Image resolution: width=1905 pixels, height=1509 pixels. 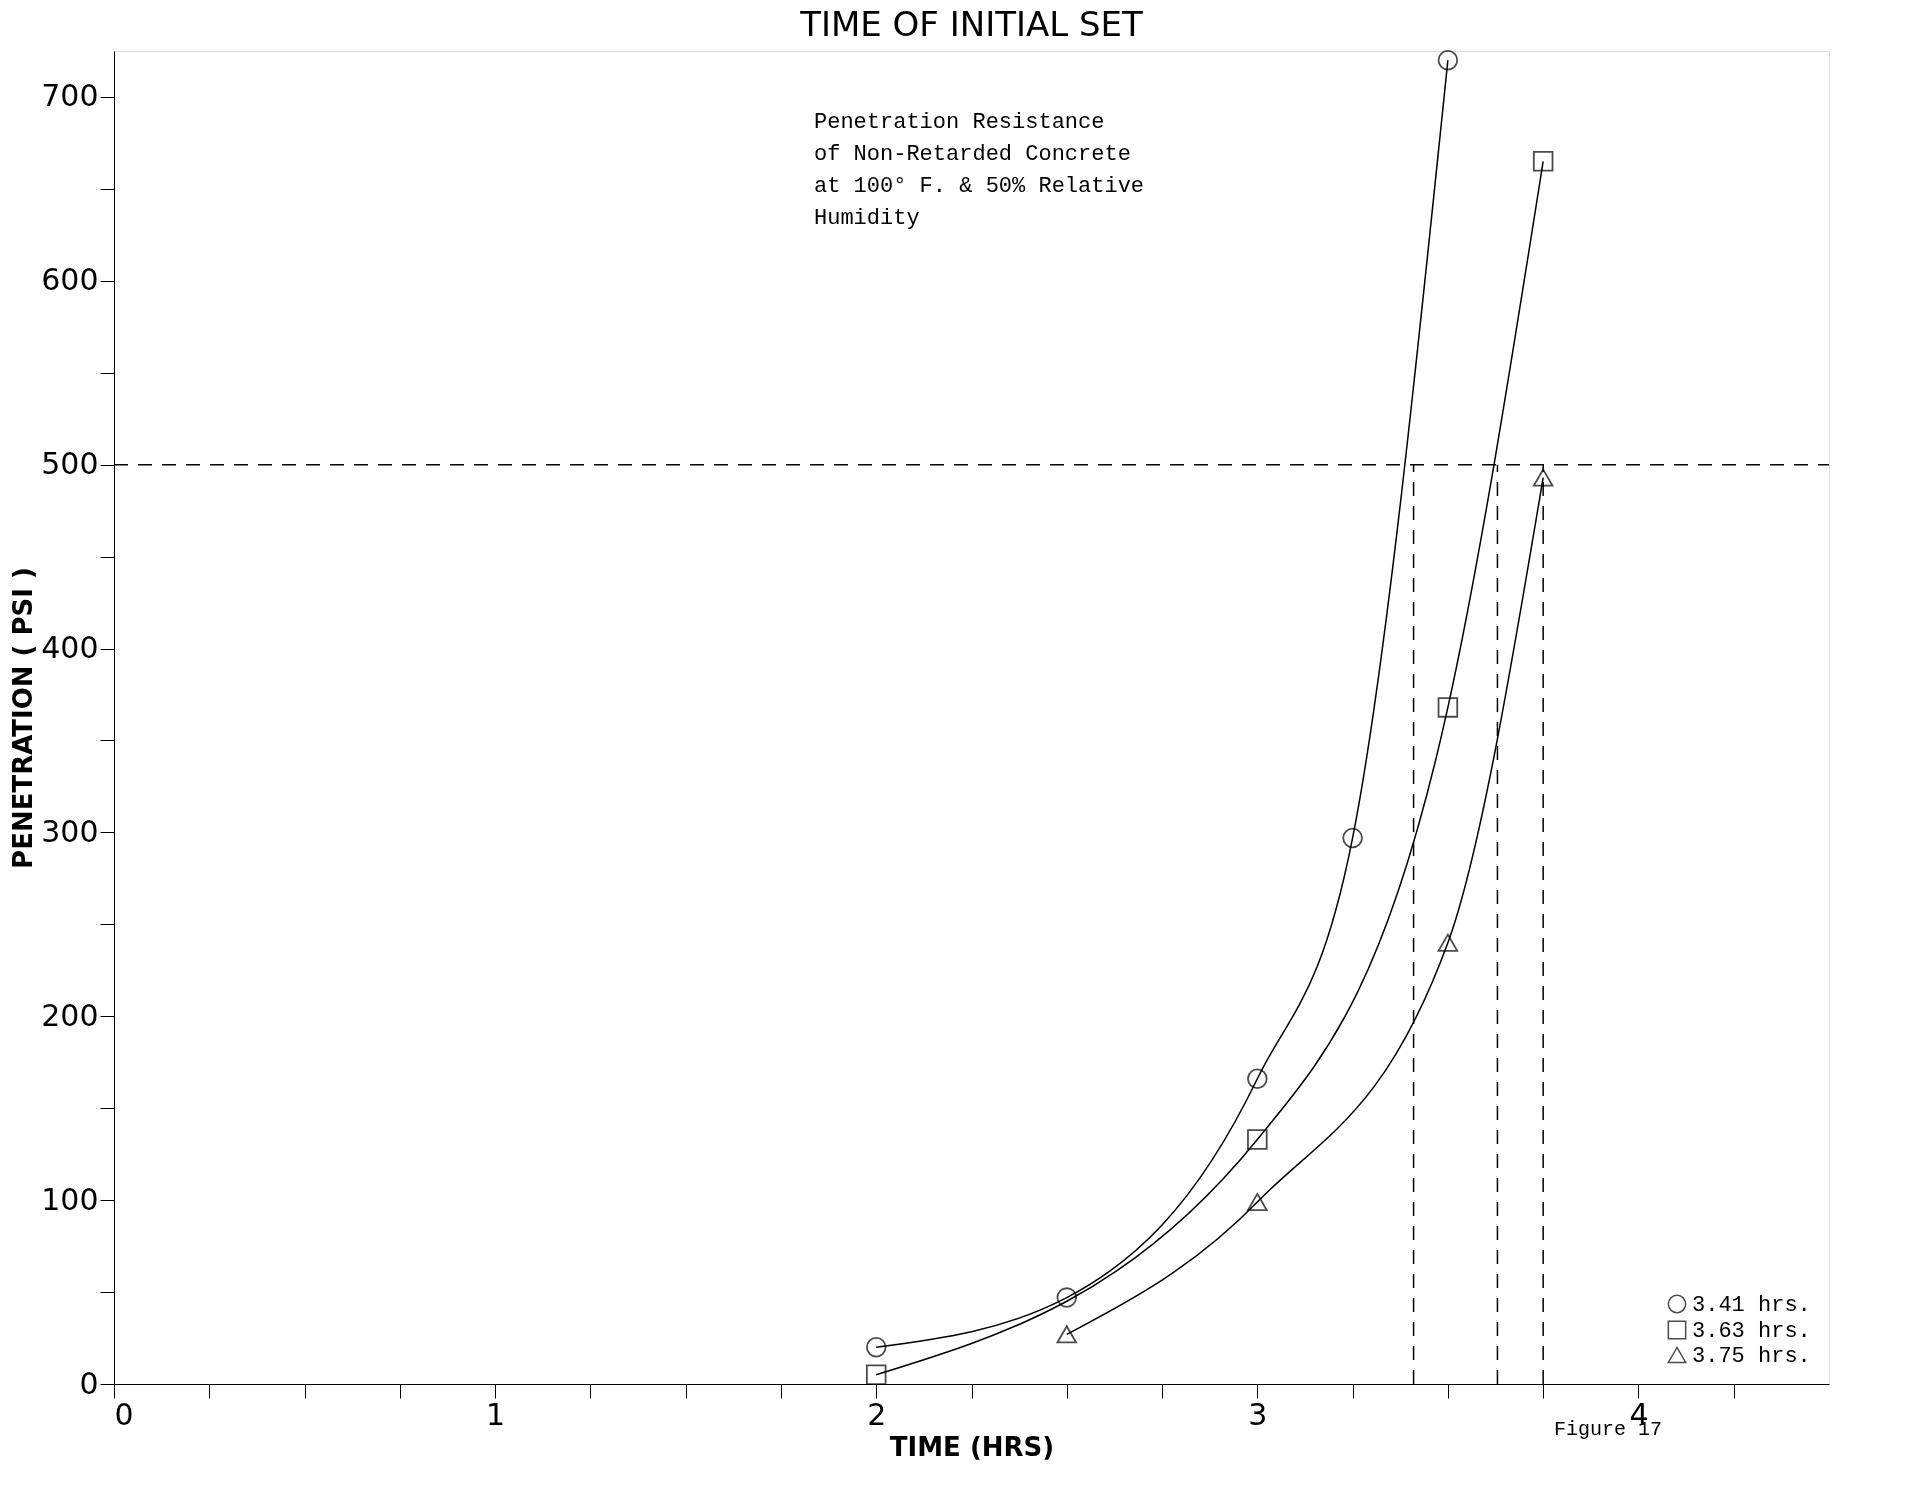 What do you see at coordinates (70, 280) in the screenshot?
I see `y-tick-label: 600` at bounding box center [70, 280].